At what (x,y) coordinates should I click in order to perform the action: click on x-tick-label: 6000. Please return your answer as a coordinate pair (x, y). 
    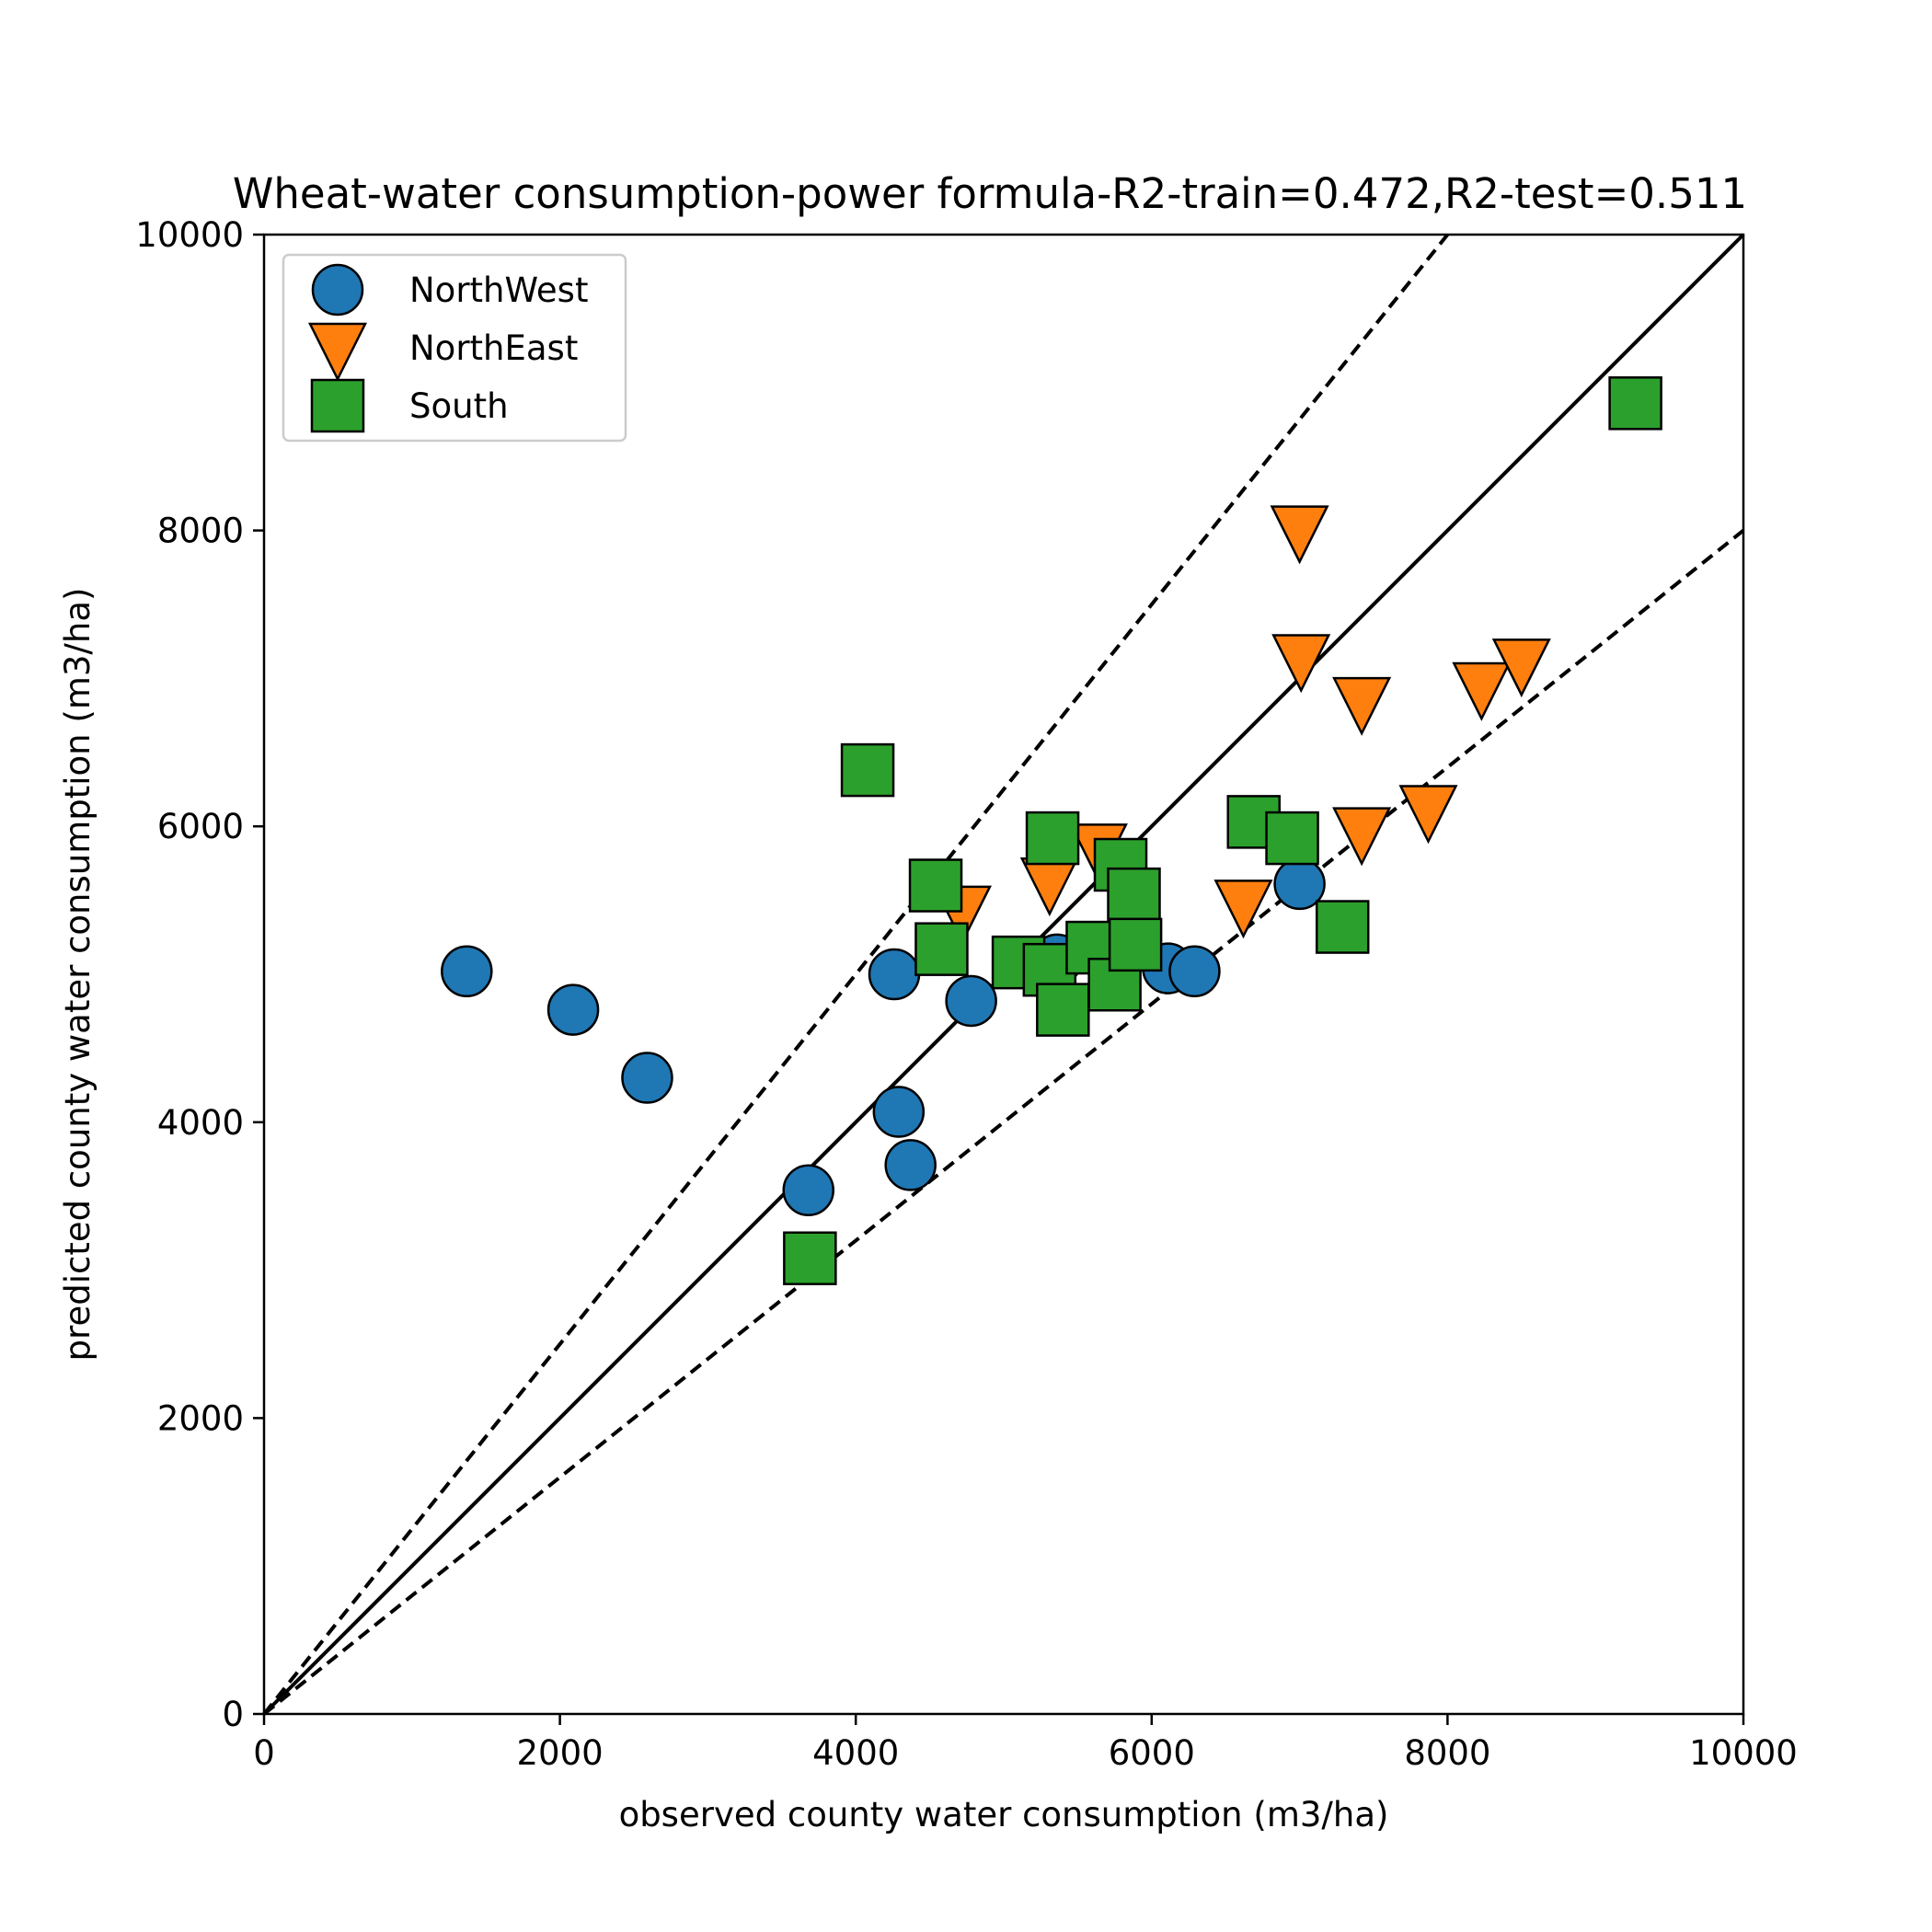
    Looking at the image, I should click on (1152, 1753).